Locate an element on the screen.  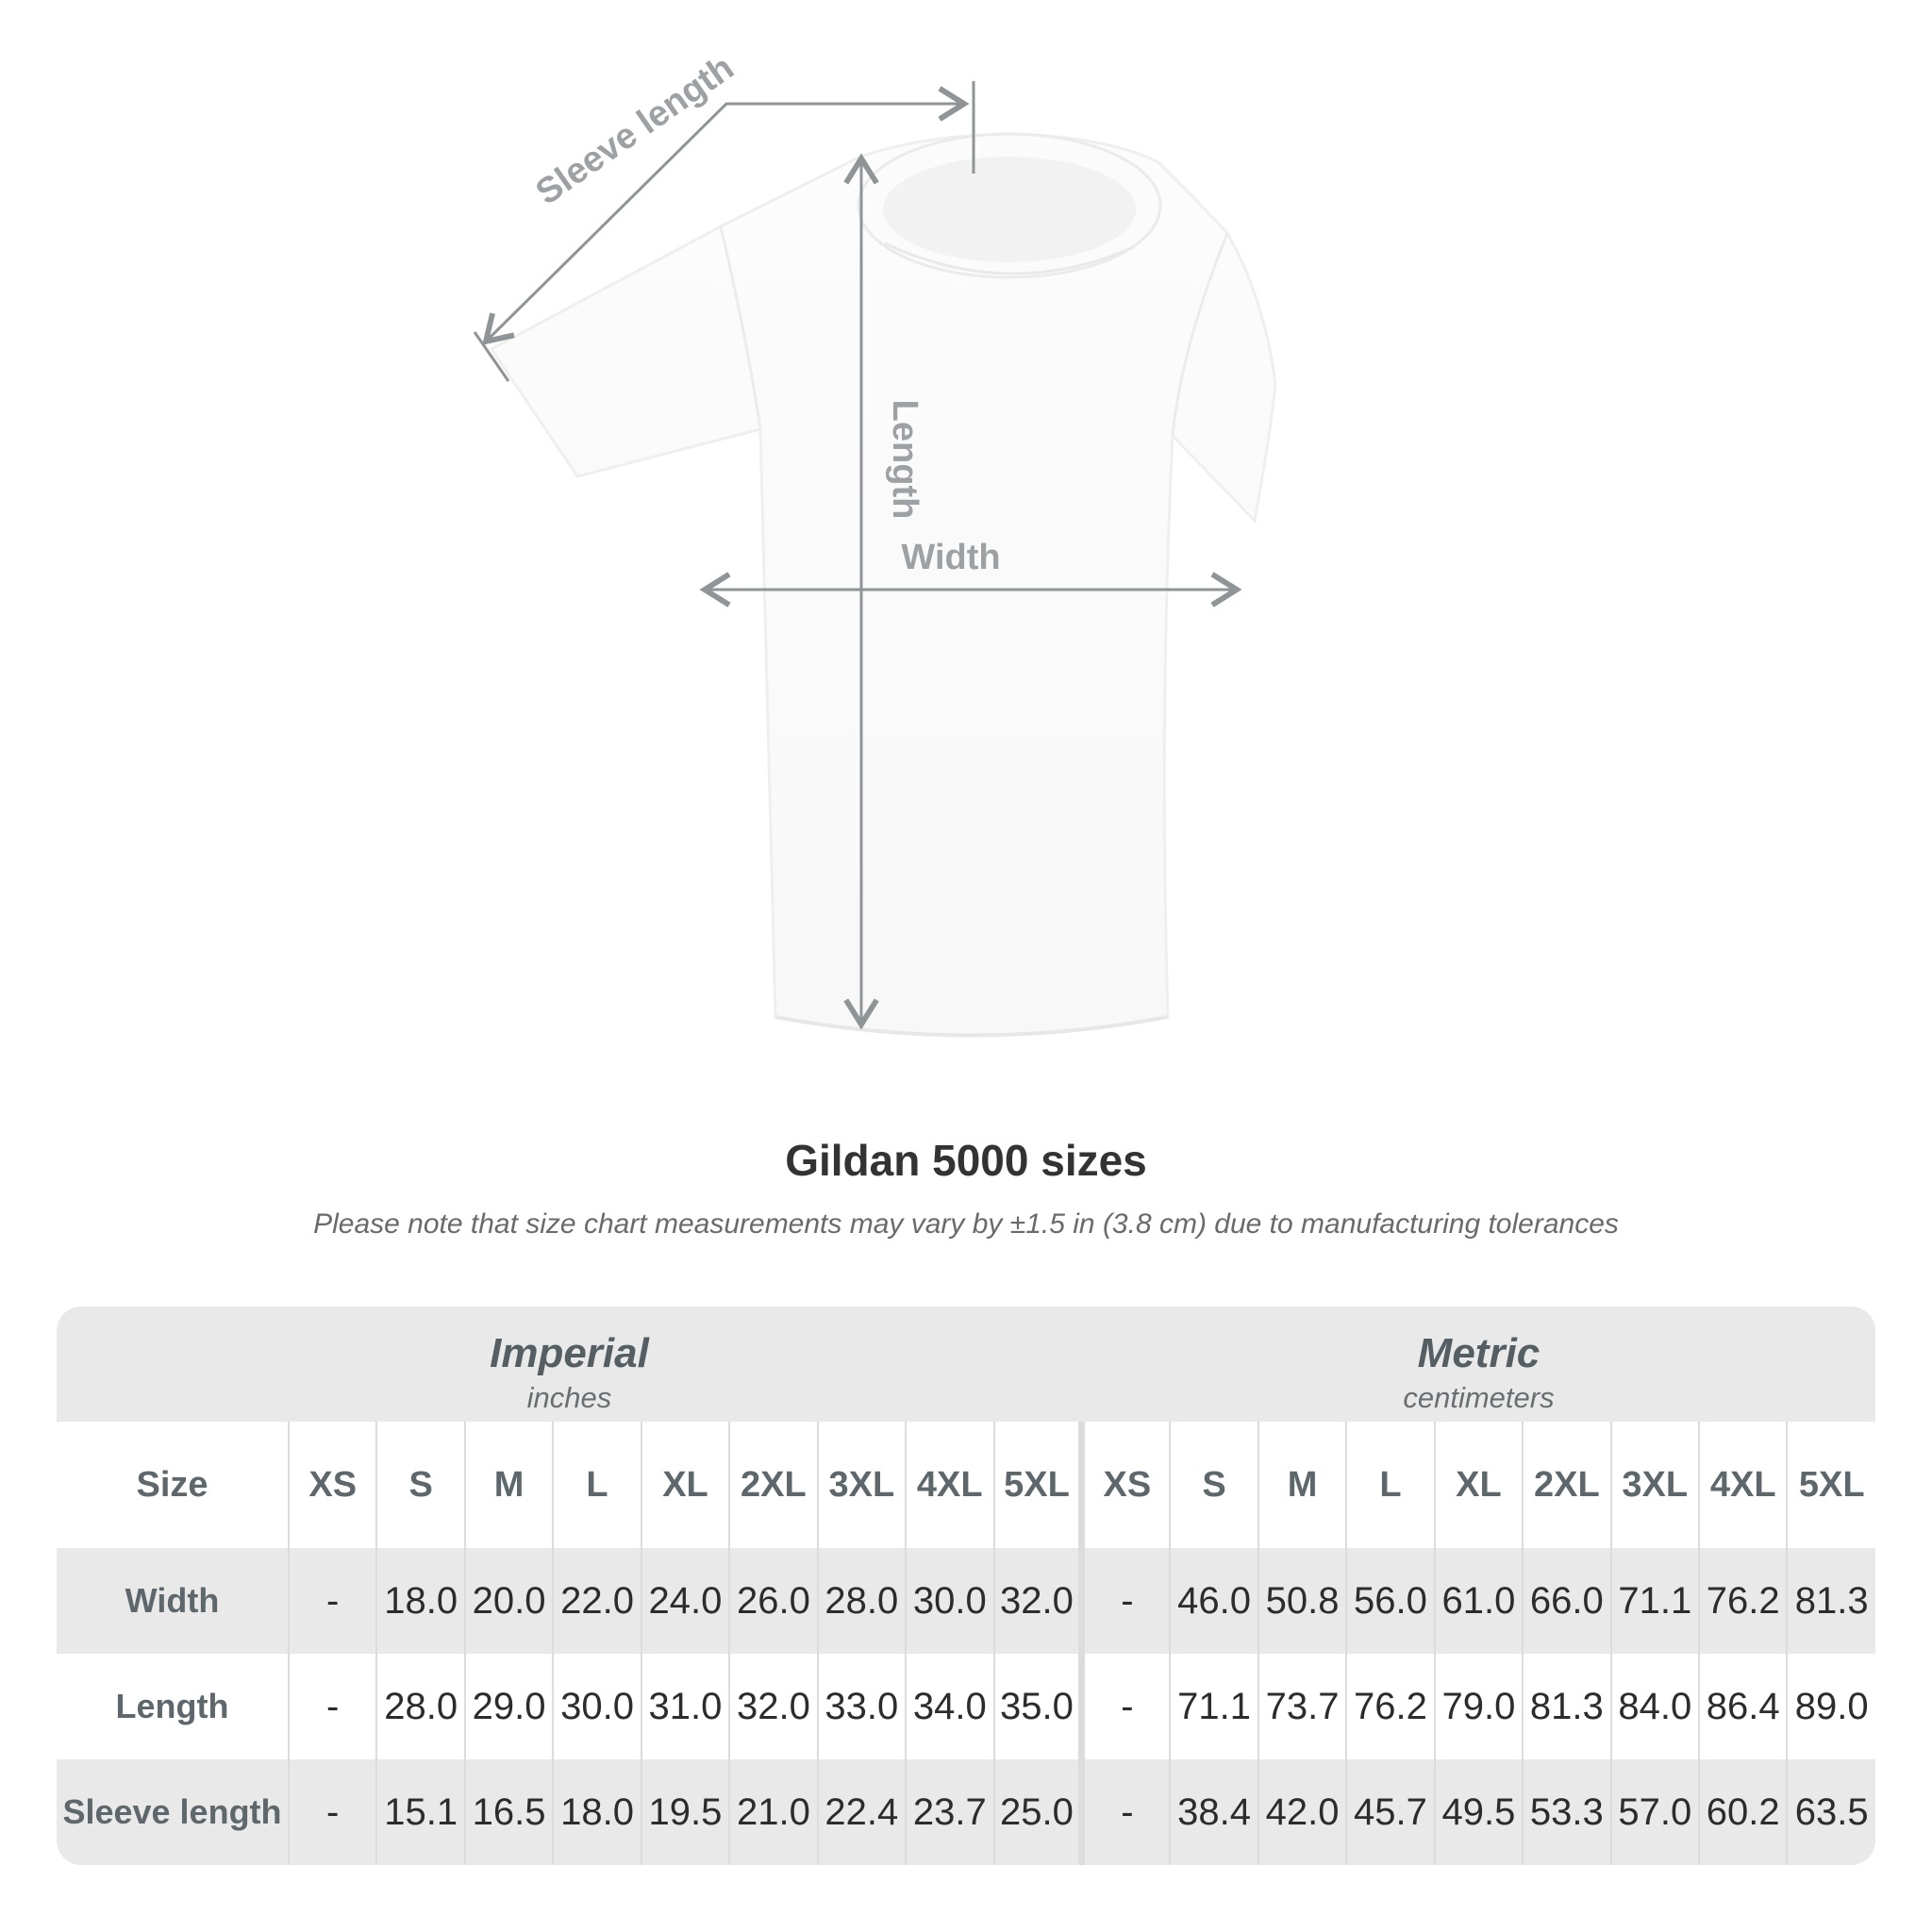
value-cell-imperial: 20.0 is located at coordinates (508, 1601).